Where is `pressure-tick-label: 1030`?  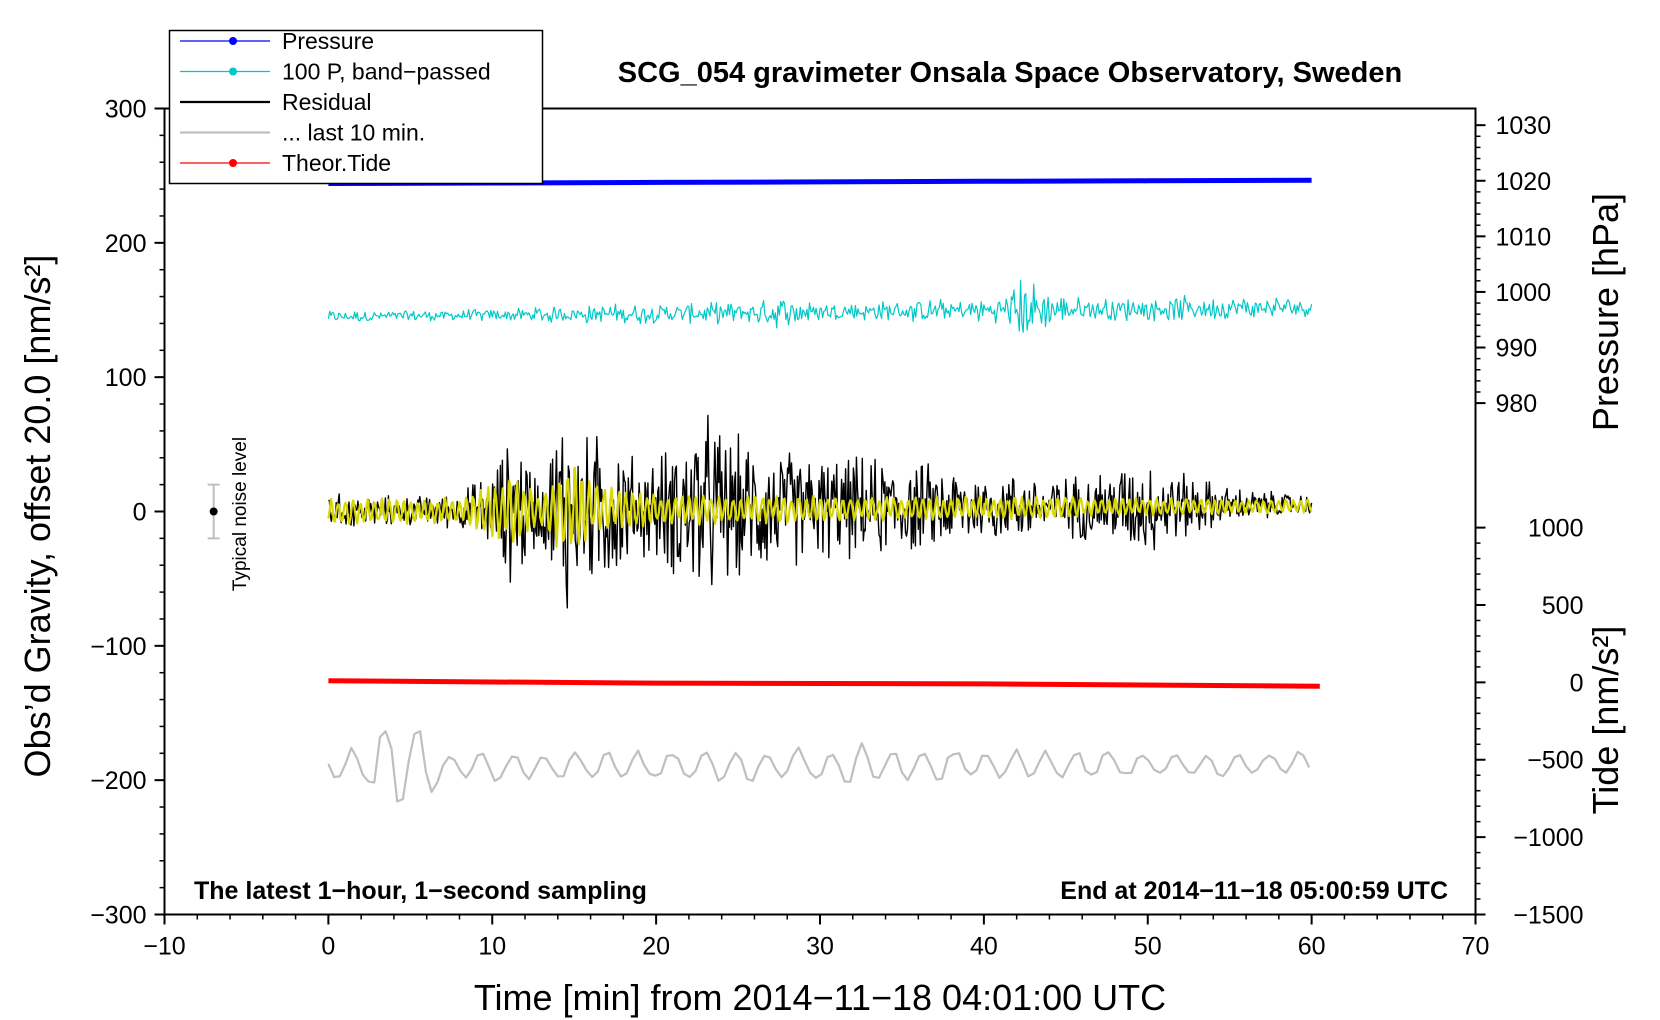 pressure-tick-label: 1030 is located at coordinates (1524, 126).